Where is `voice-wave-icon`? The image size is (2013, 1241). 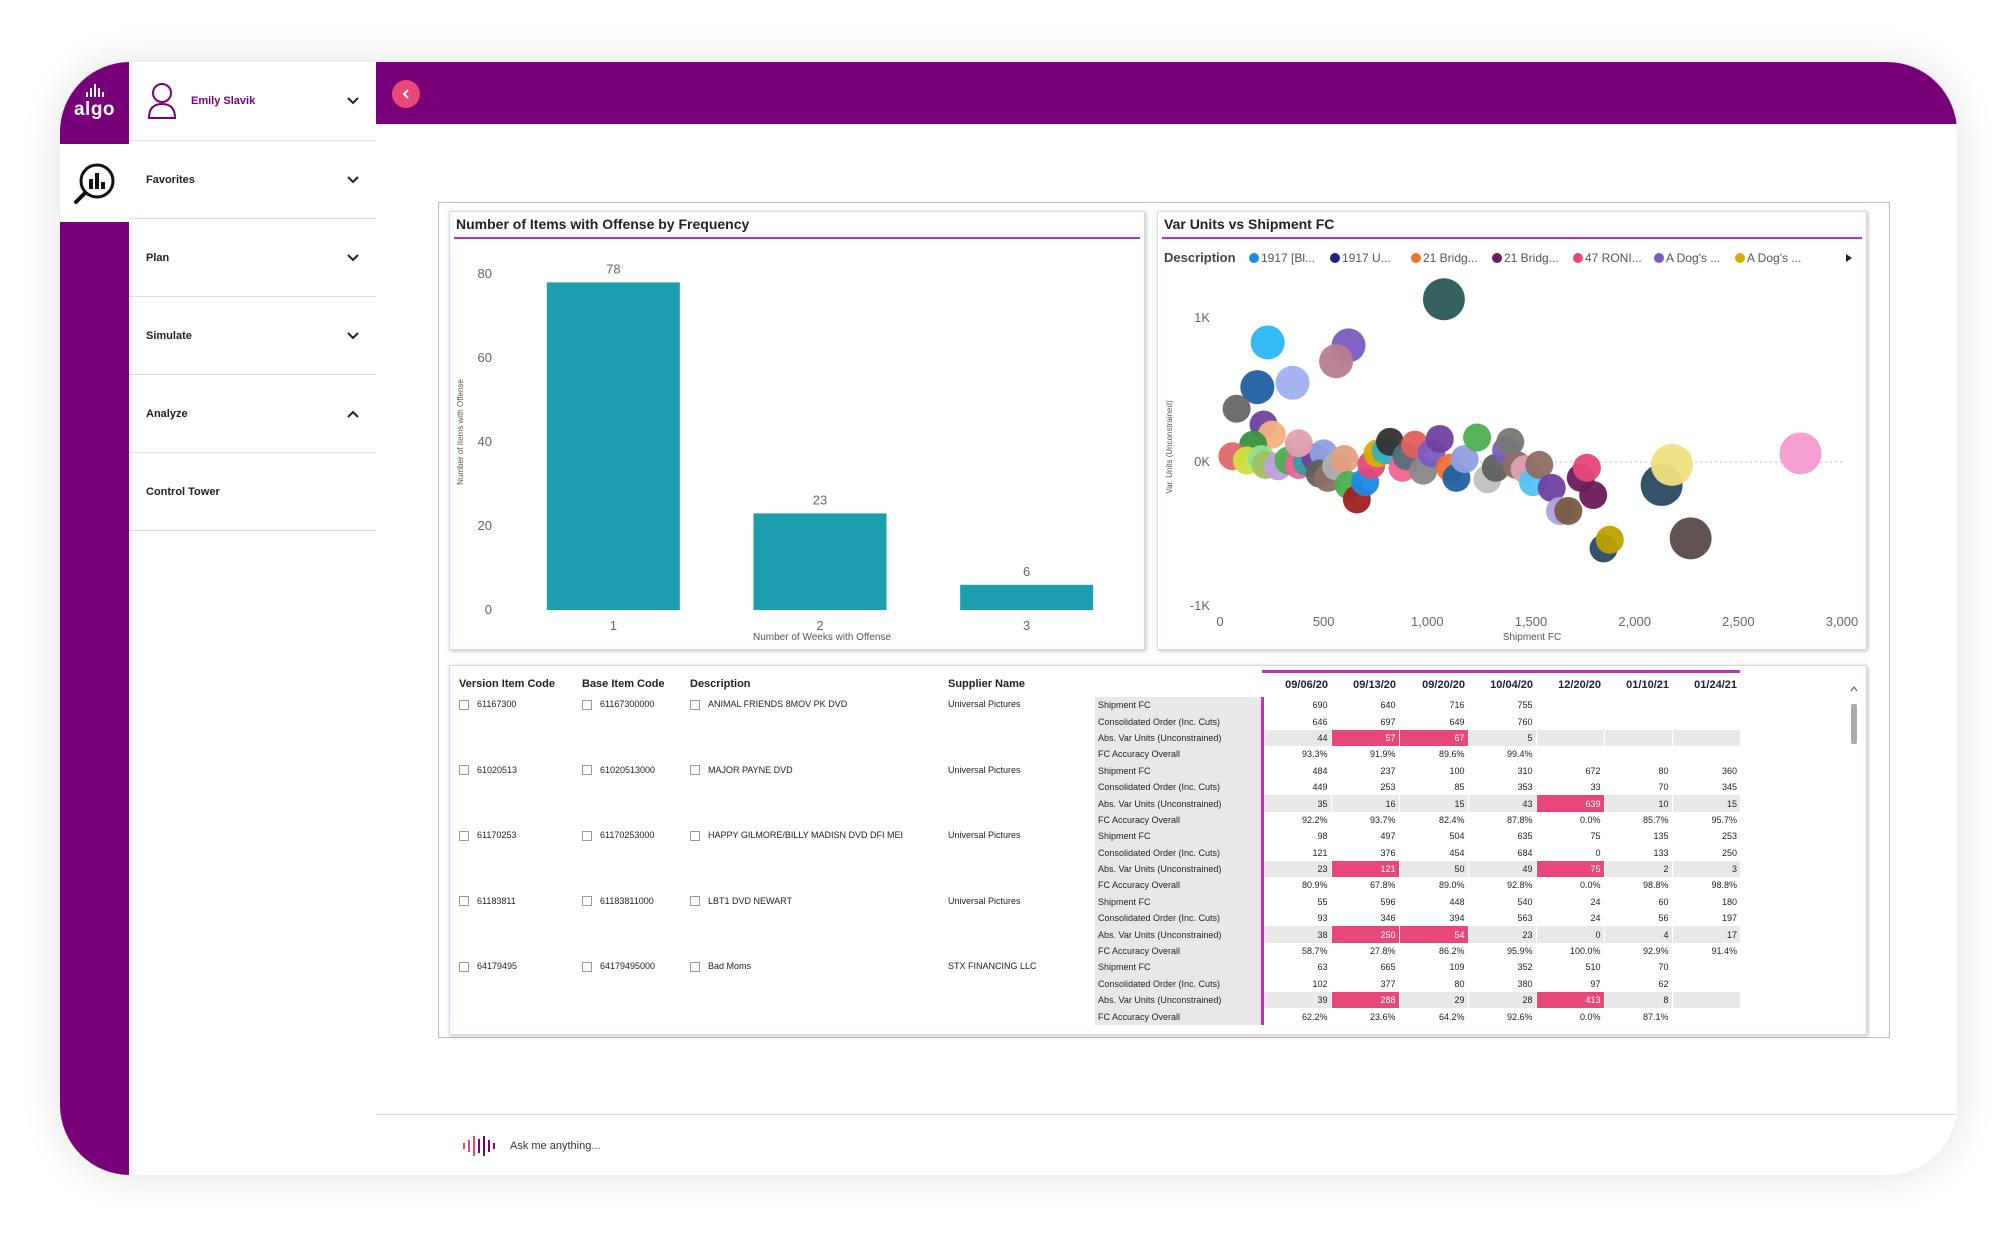
voice-wave-icon is located at coordinates (481, 1146).